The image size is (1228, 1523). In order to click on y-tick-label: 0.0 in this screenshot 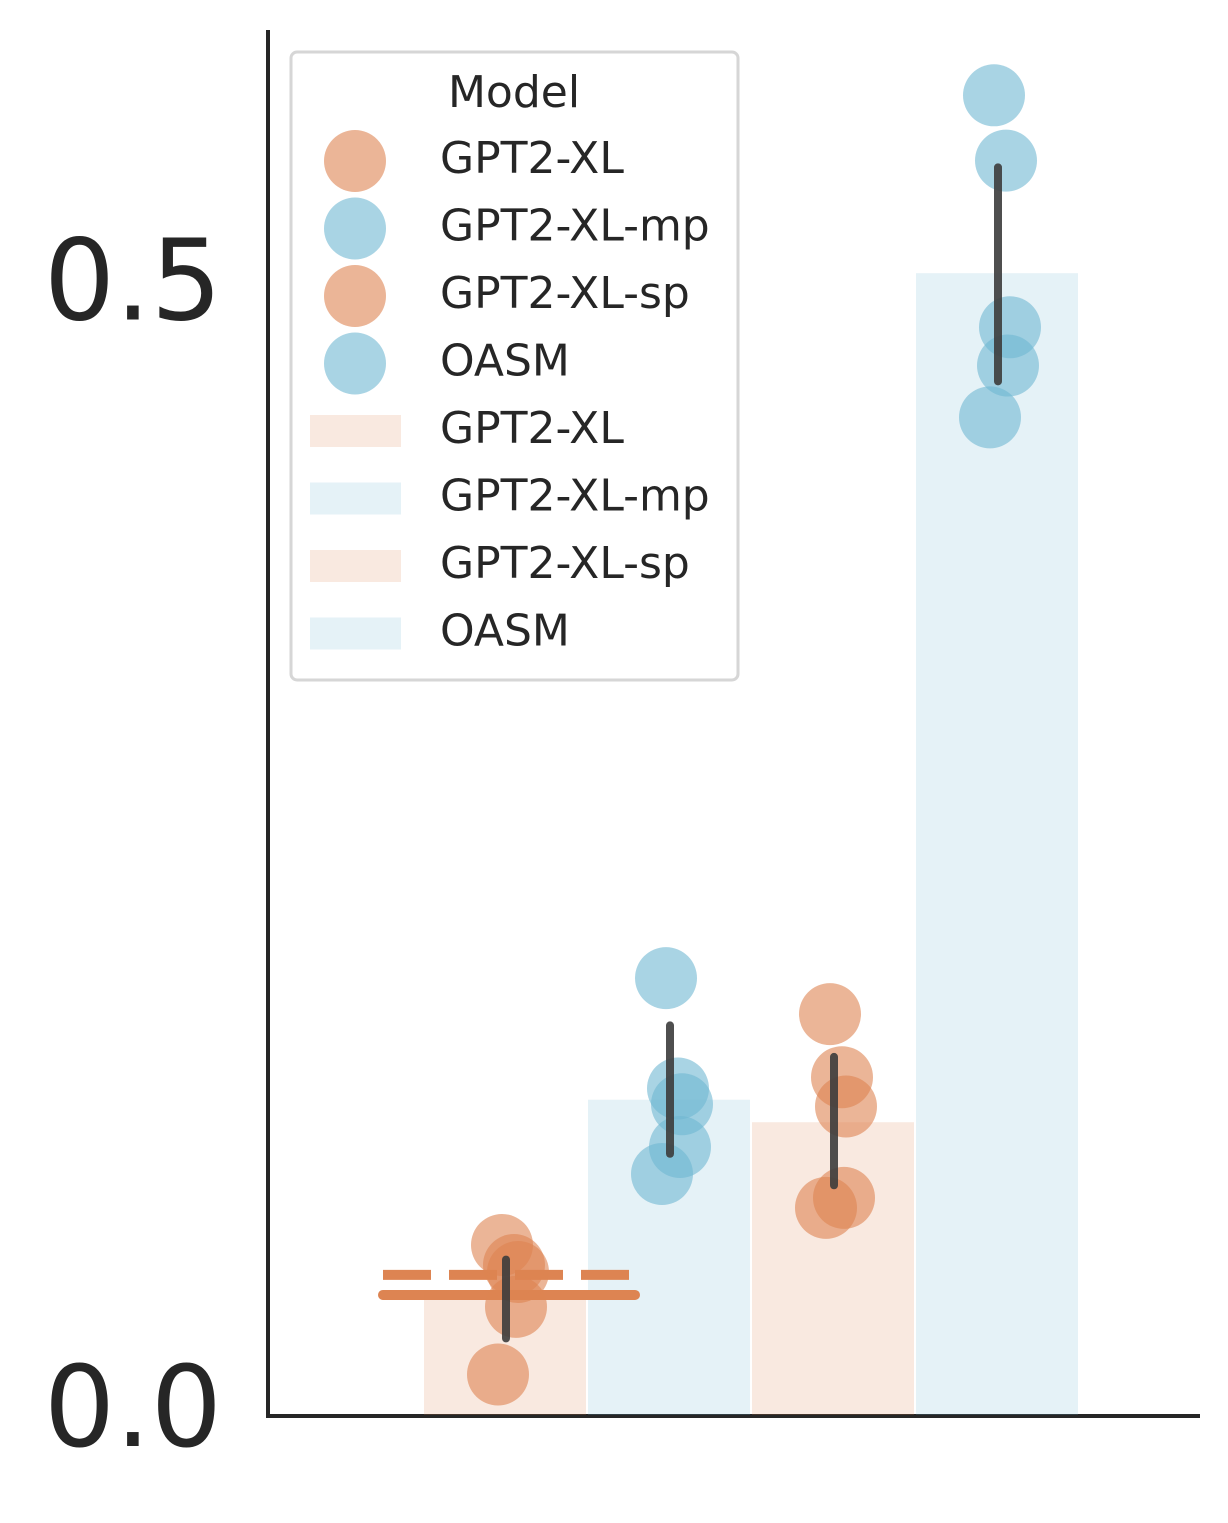, I will do `click(133, 1408)`.